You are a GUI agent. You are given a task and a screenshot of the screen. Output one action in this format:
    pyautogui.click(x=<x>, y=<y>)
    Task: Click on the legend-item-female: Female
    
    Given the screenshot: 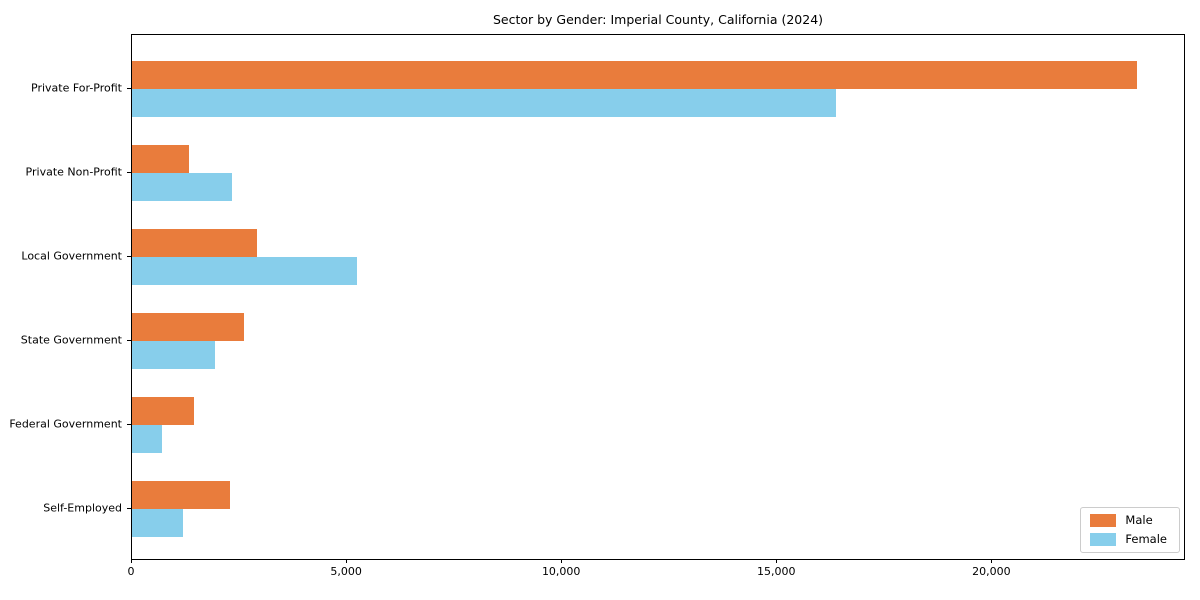 What is the action you would take?
    pyautogui.click(x=1128, y=539)
    